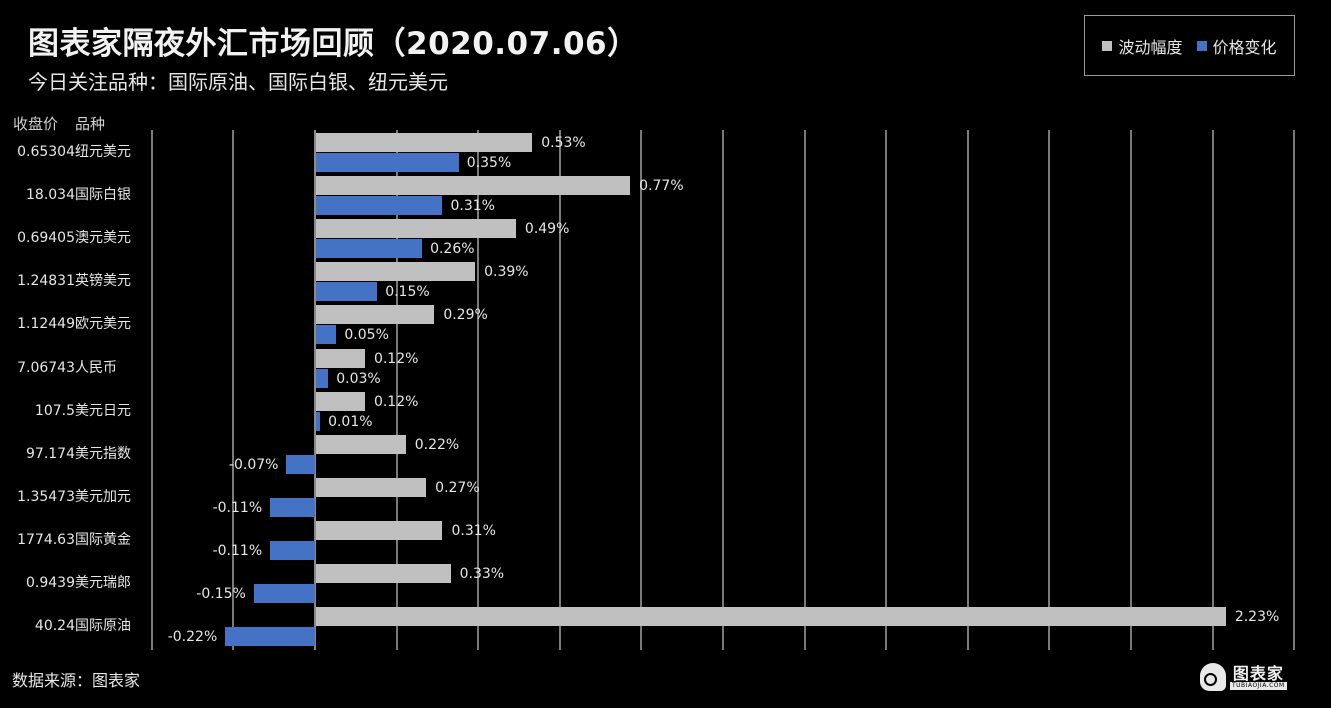 The width and height of the screenshot is (1331, 708). I want to click on chart-subtitle: 今日关注品种：国际原油、国际白银、纽元美元, so click(238, 82).